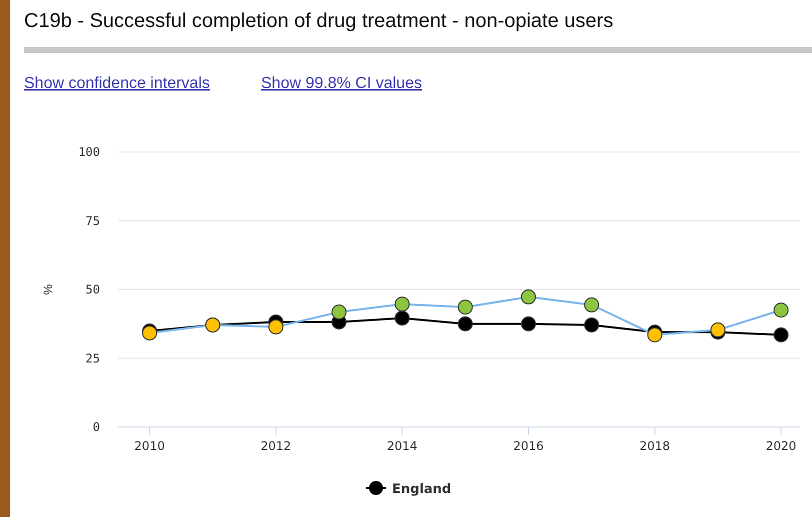 The width and height of the screenshot is (812, 517). What do you see at coordinates (48, 289) in the screenshot?
I see `y-axis-title: %` at bounding box center [48, 289].